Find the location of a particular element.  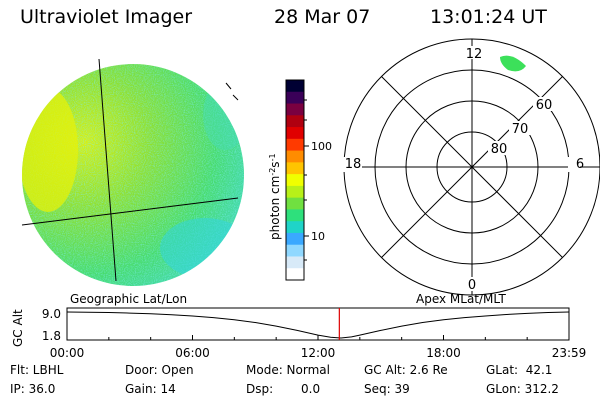

x-tick-label: 06:00 is located at coordinates (192, 353).